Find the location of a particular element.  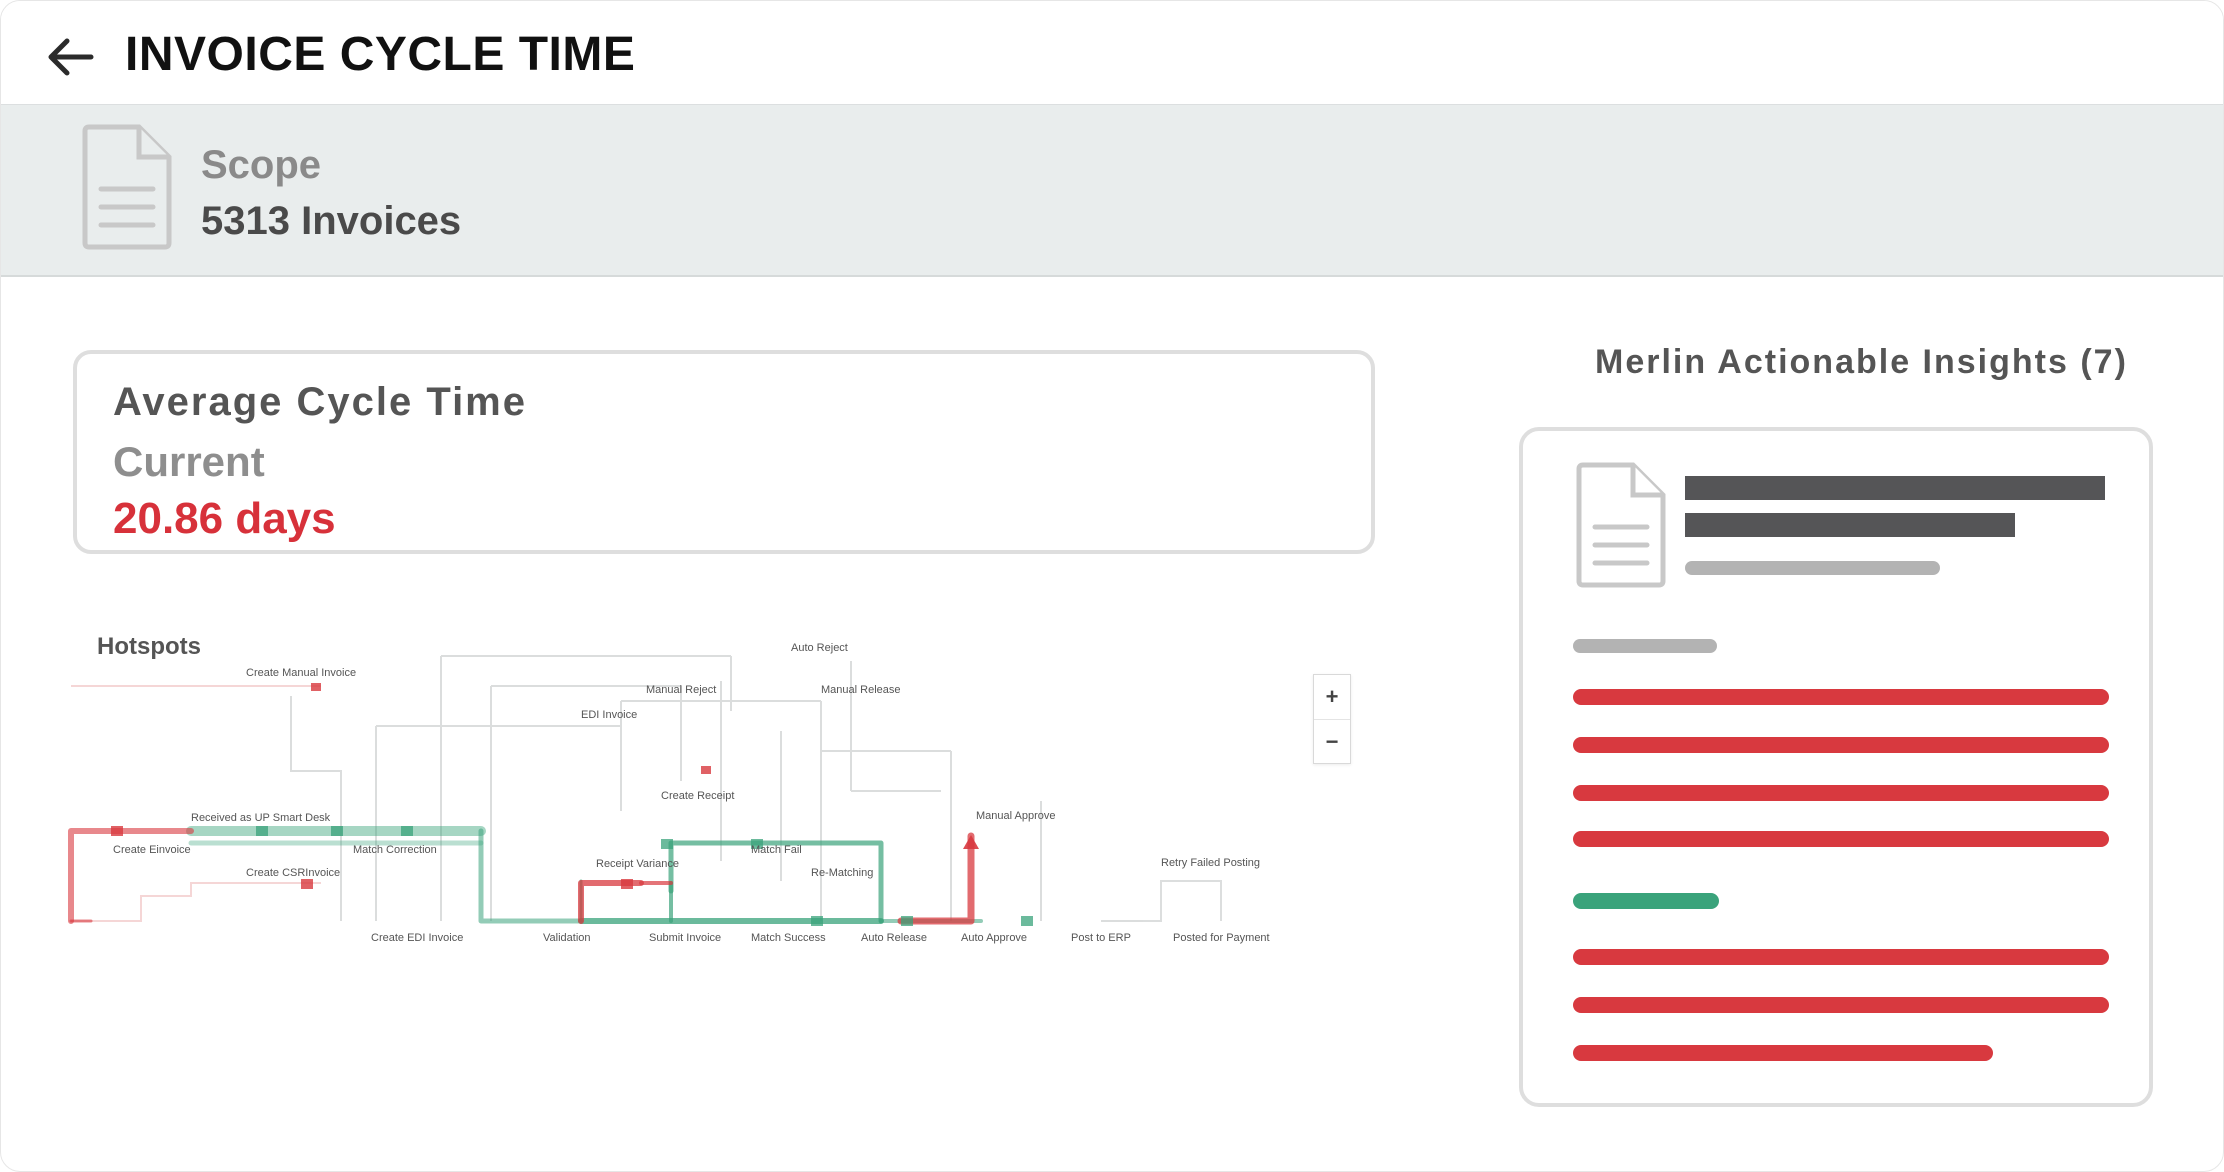

node-manual-approve: Manual Approve is located at coordinates (1016, 816).